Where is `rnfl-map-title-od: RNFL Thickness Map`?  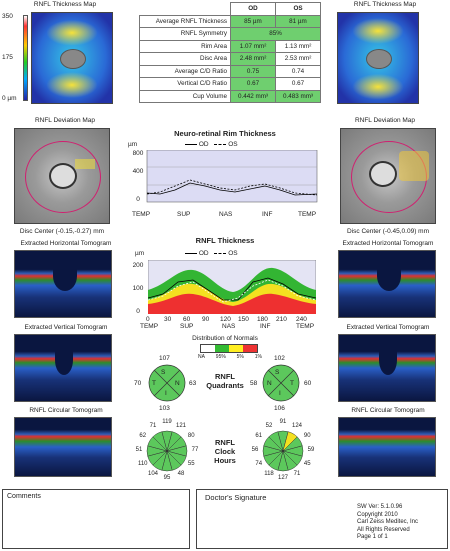 rnfl-map-title-od: RNFL Thickness Map is located at coordinates (65, 4).